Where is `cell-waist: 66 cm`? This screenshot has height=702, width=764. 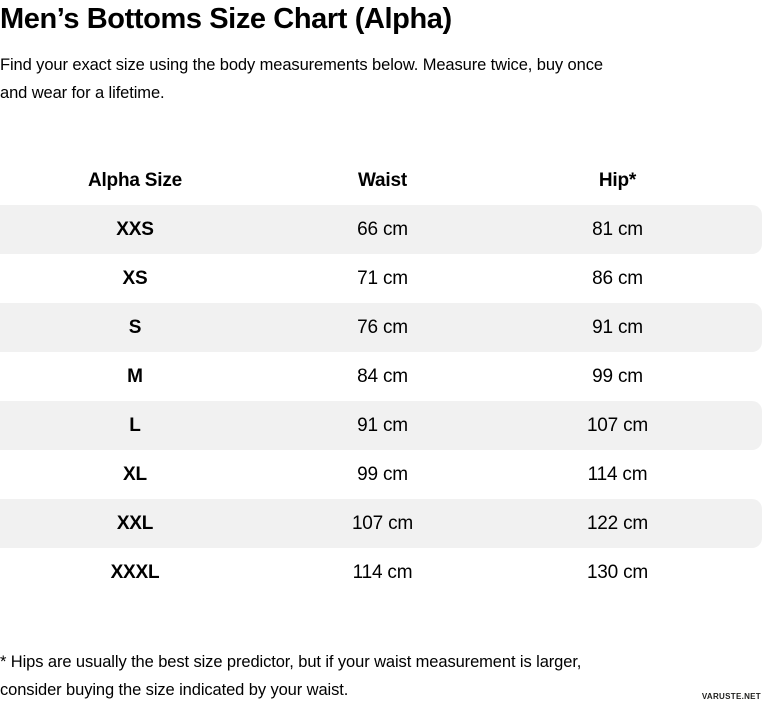
cell-waist: 66 cm is located at coordinates (382, 229).